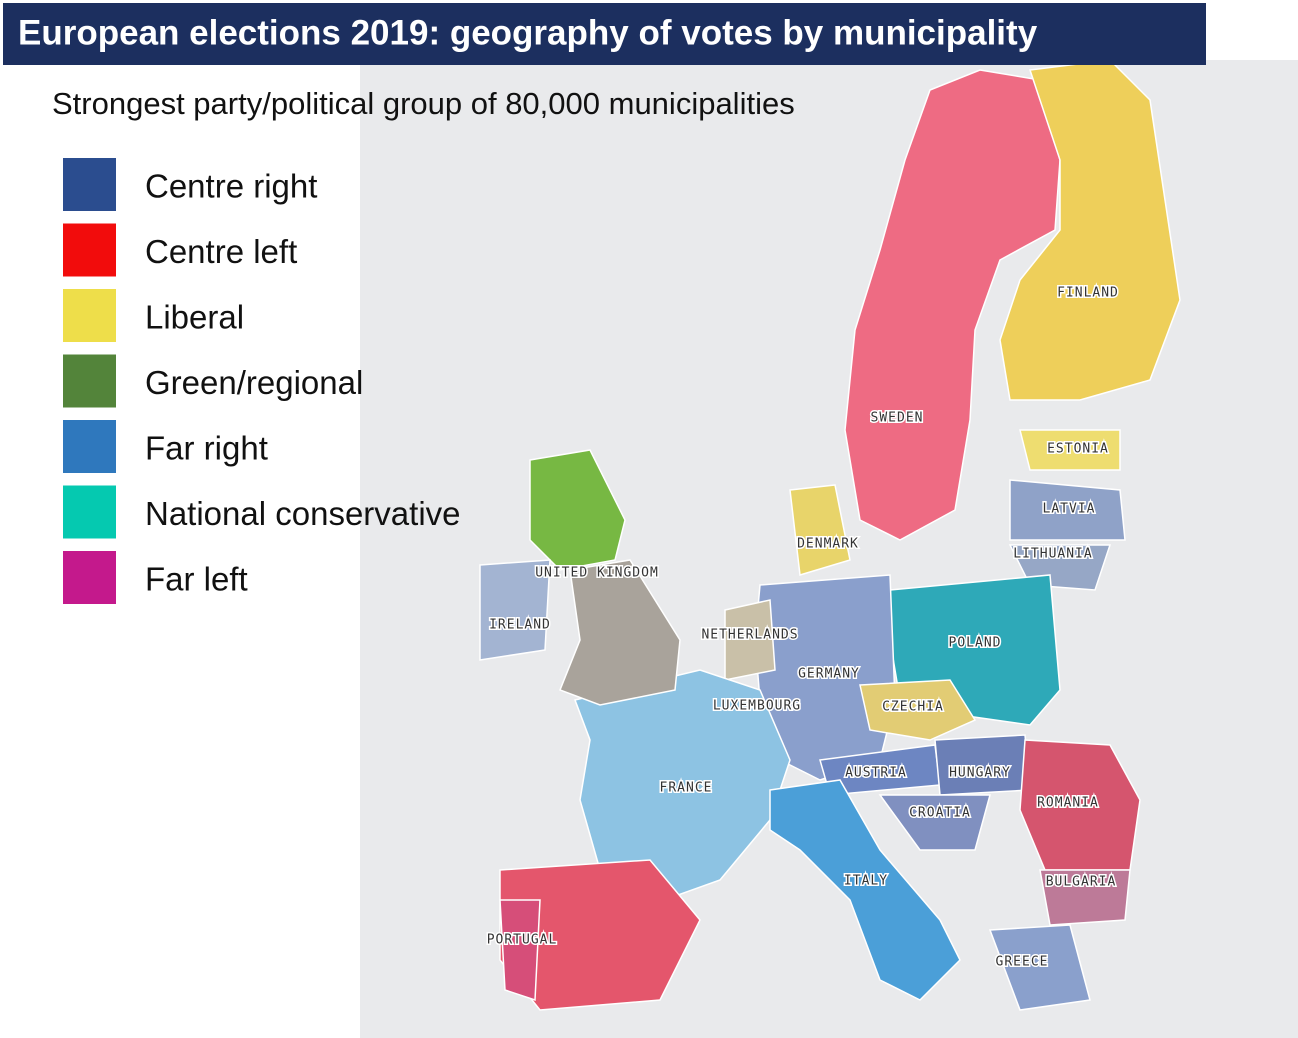 The width and height of the screenshot is (1298, 1038). Describe the element at coordinates (1069, 509) in the screenshot. I see `country-label: LATVIA` at that location.